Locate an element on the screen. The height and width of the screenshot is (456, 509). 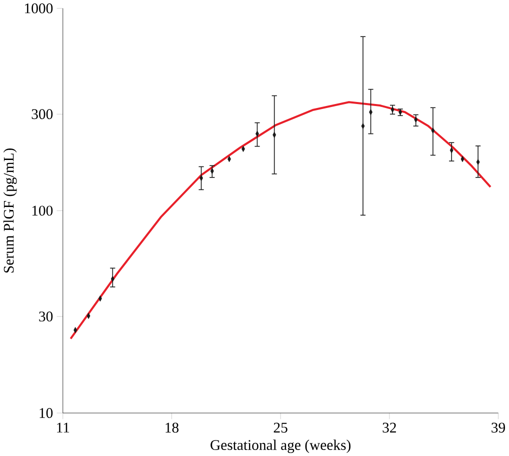
x-tick-label: 11 is located at coordinates (63, 427).